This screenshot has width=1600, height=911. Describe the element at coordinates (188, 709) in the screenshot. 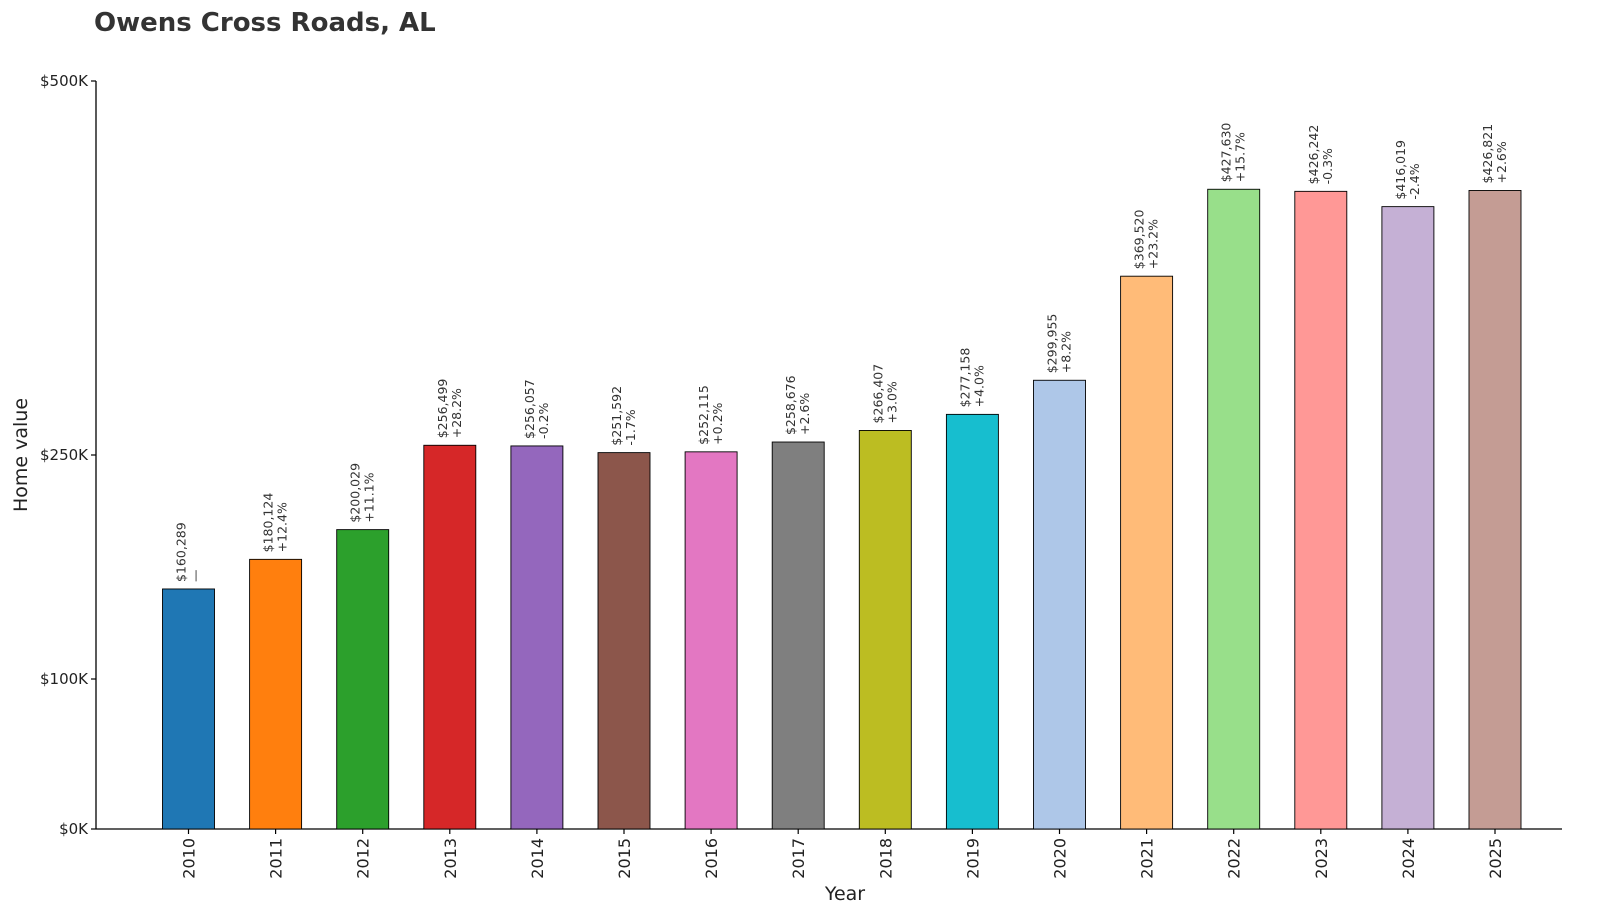

I see `bar-2010` at that location.